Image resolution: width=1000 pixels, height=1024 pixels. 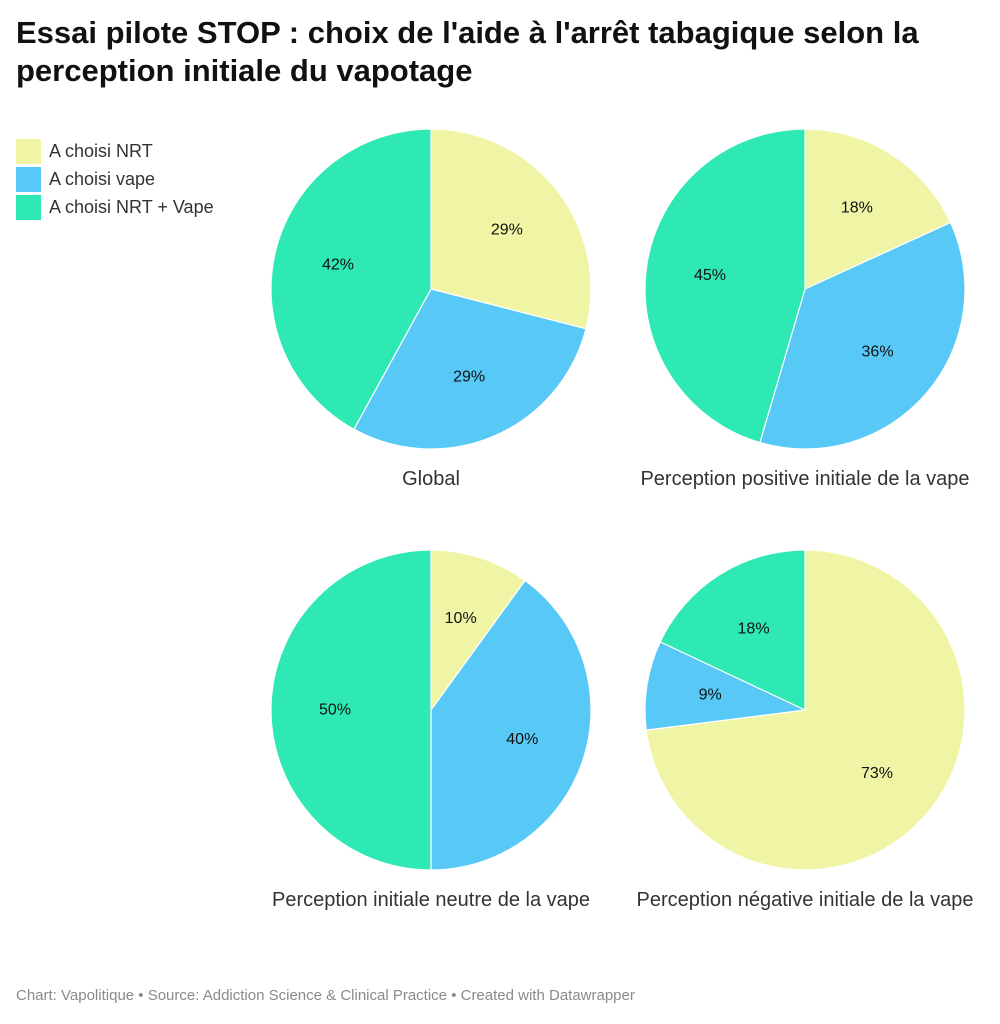 What do you see at coordinates (862, 335) in the screenshot?
I see `pie-slice-positive-vape` at bounding box center [862, 335].